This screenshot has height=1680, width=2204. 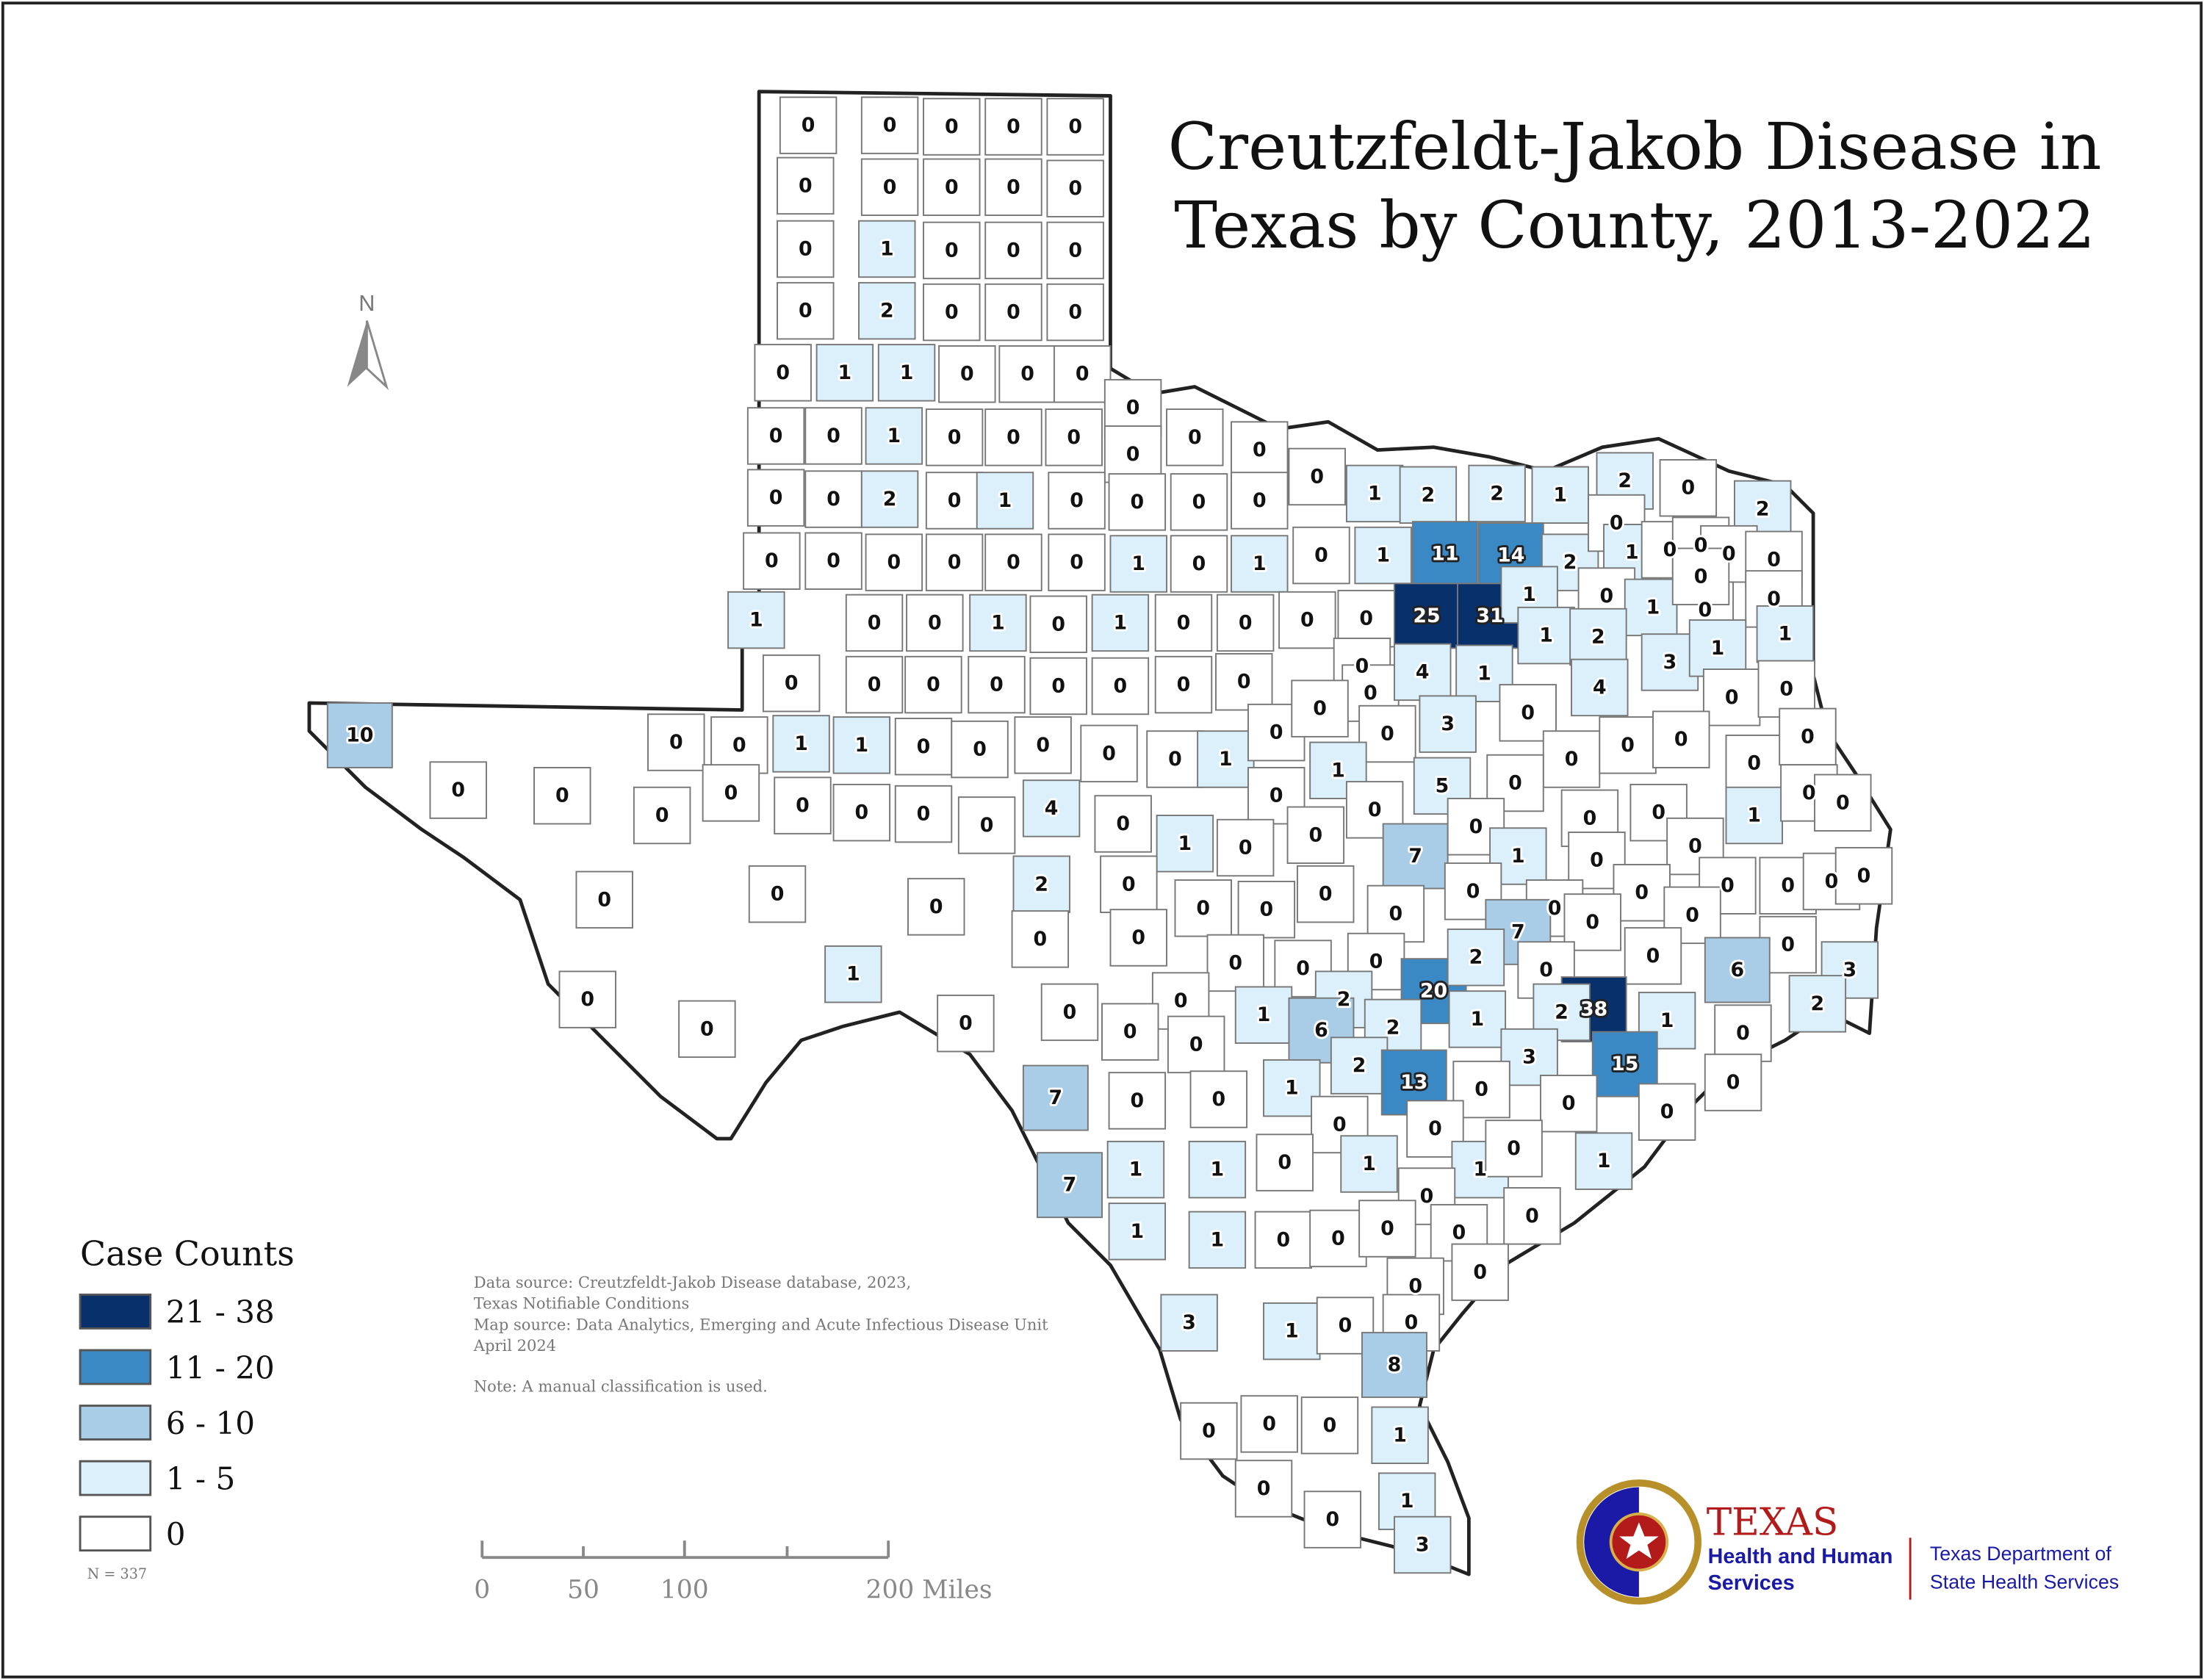 What do you see at coordinates (1634, 225) in the screenshot?
I see `title-line-2: Texas by County, 2013-2022` at bounding box center [1634, 225].